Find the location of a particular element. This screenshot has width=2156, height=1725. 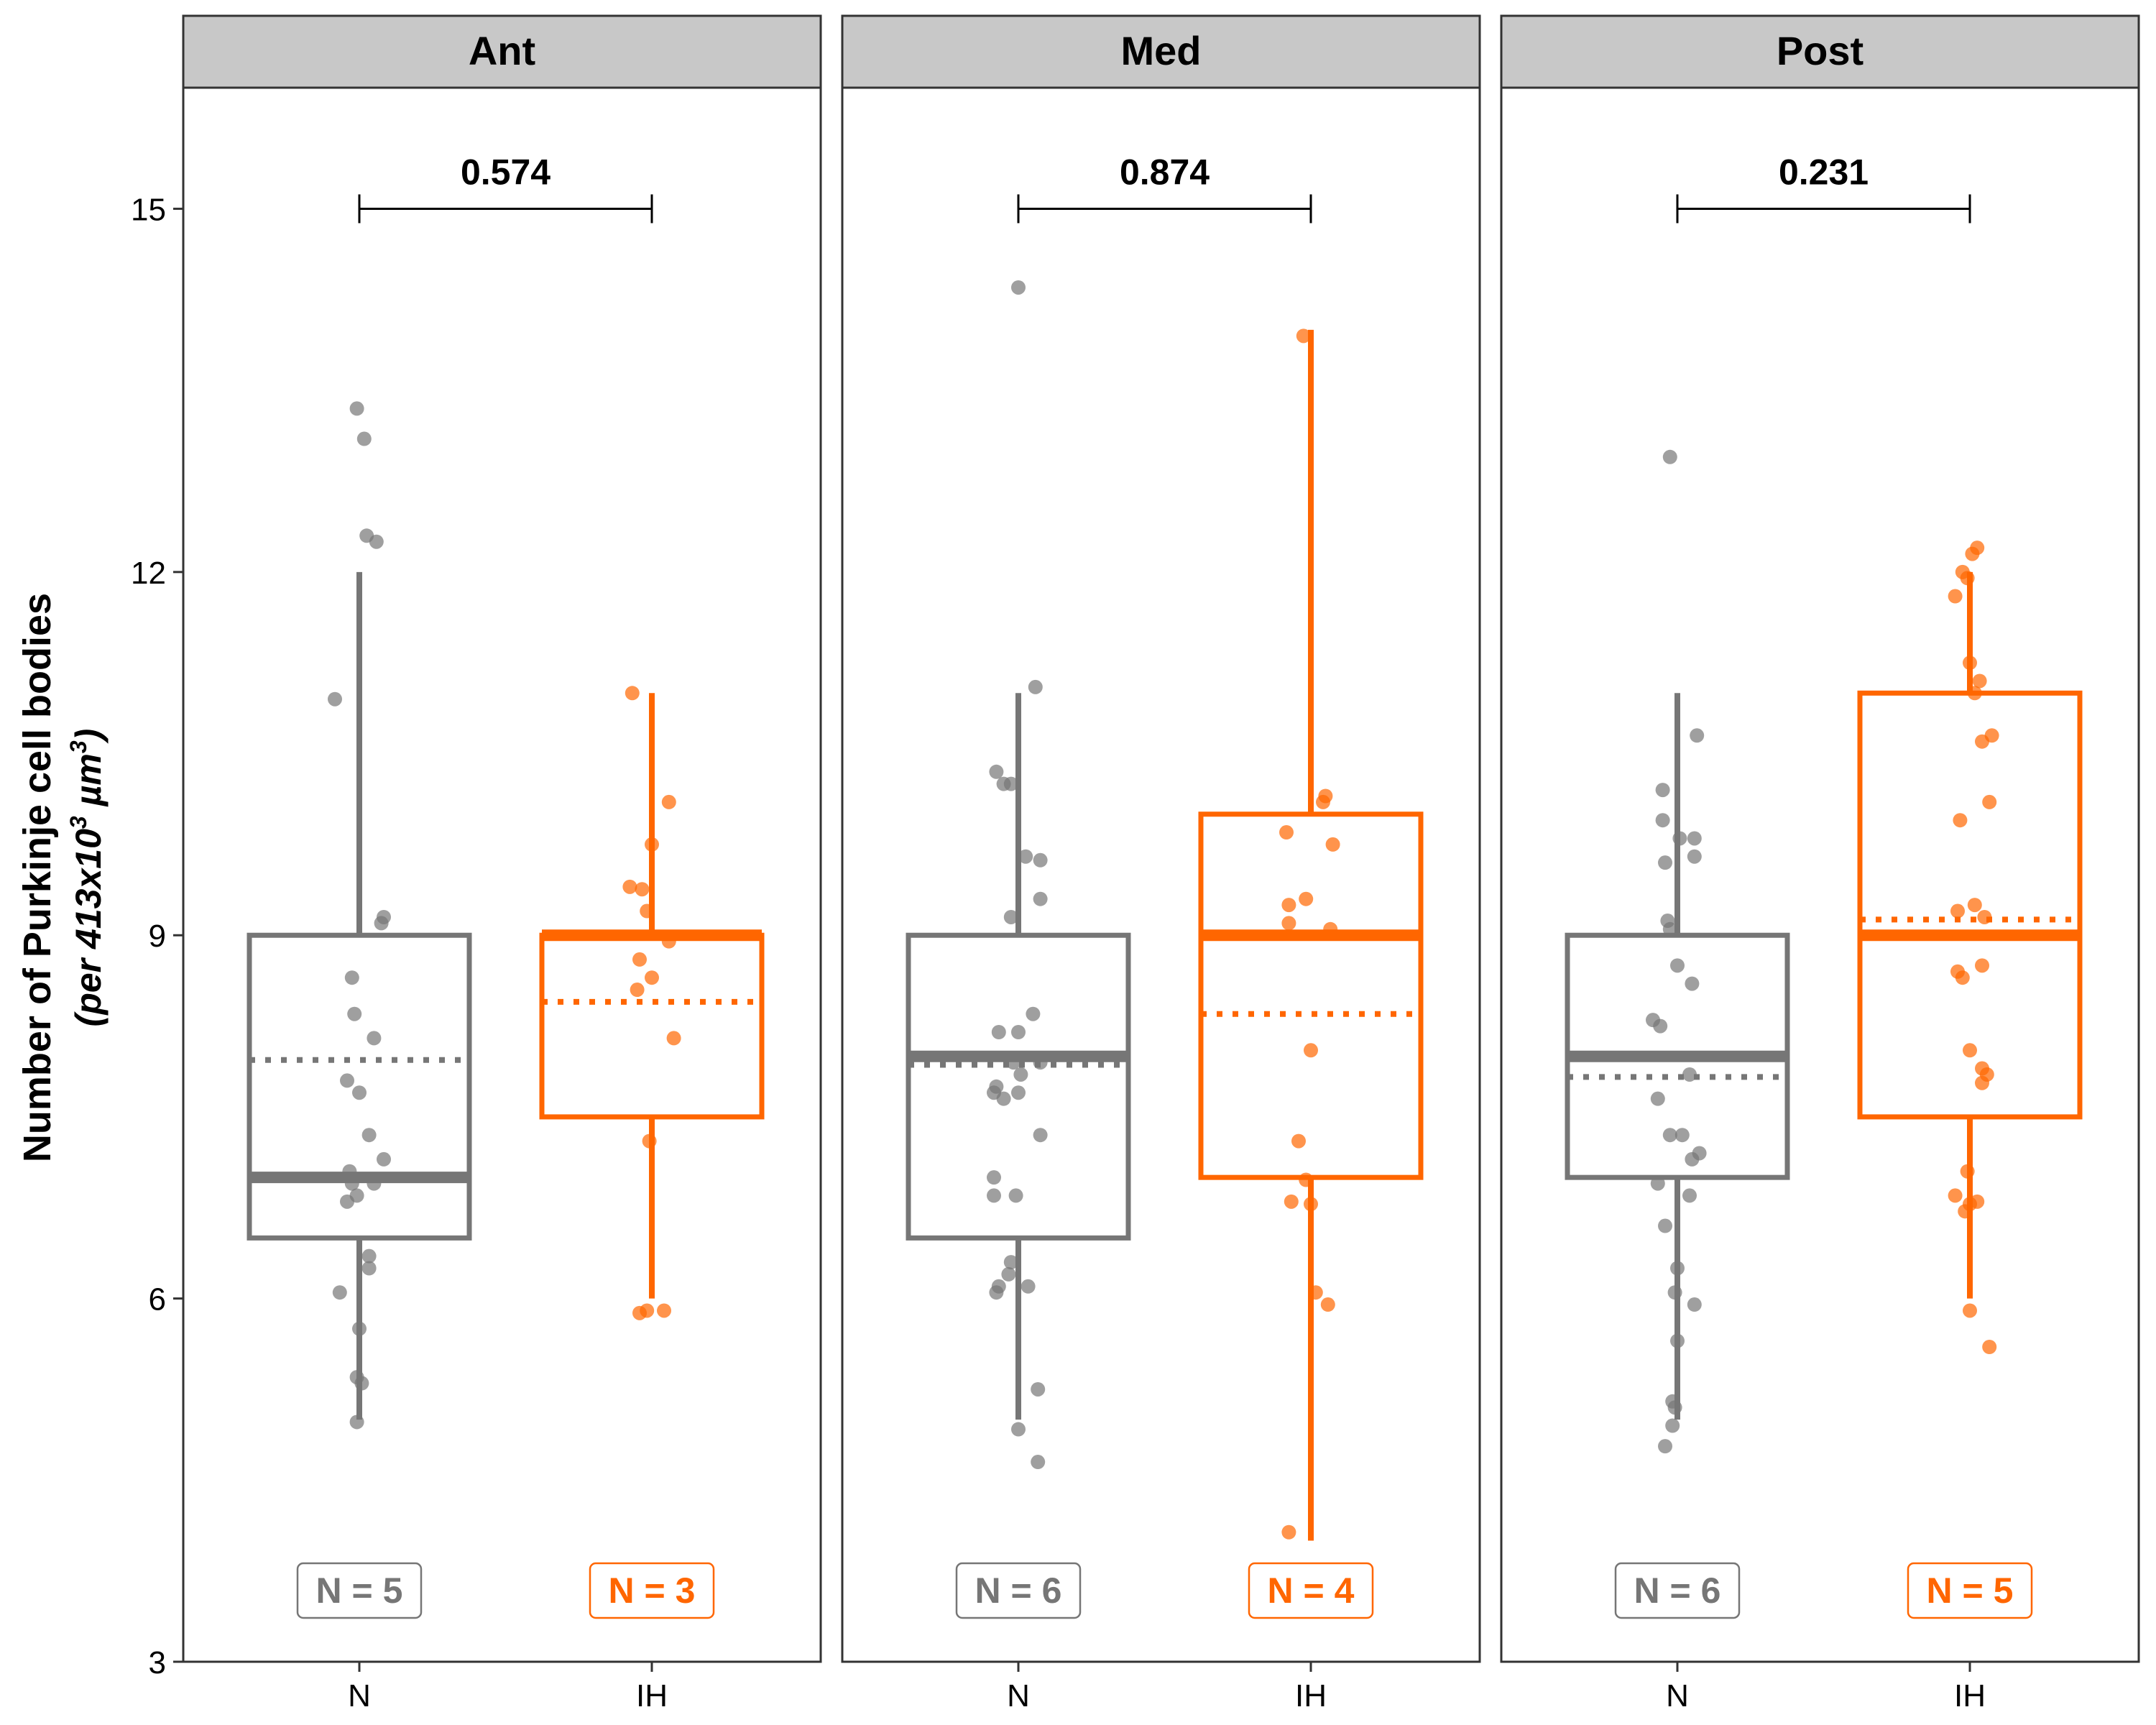

sample-size-label: N = 4 is located at coordinates (1311, 1590).